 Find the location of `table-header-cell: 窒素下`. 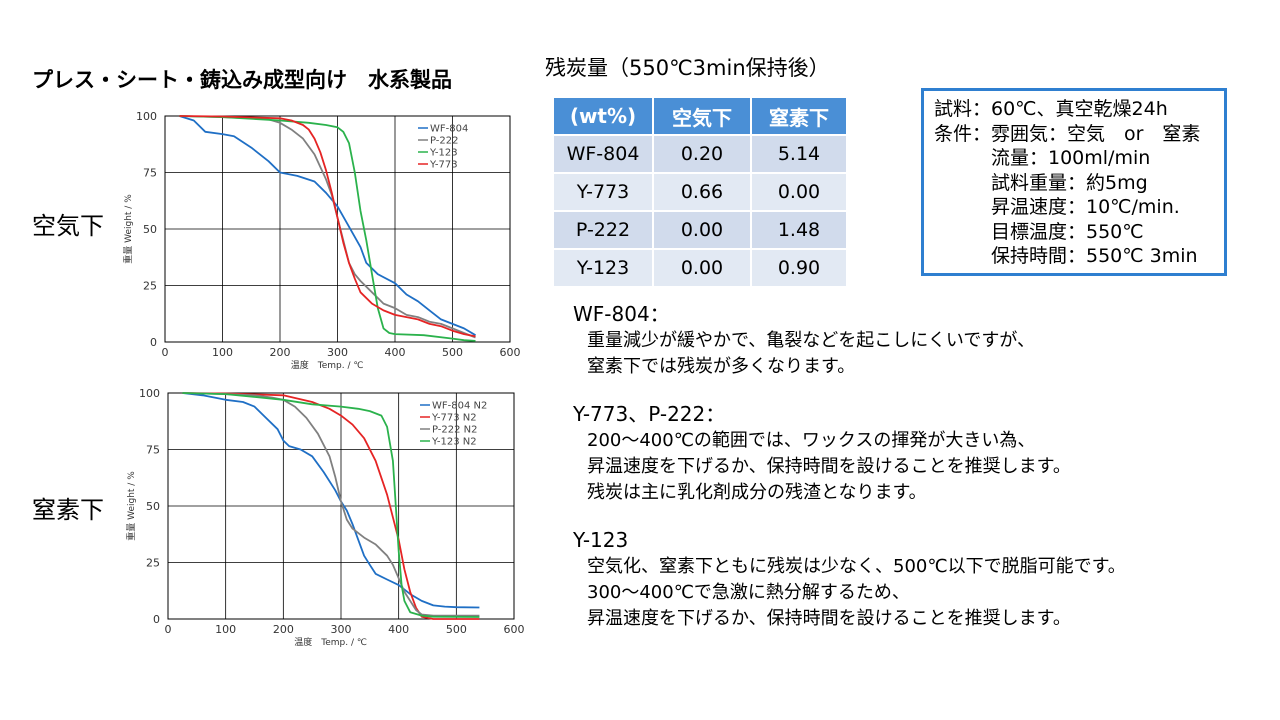

table-header-cell: 窒素下 is located at coordinates (799, 116).